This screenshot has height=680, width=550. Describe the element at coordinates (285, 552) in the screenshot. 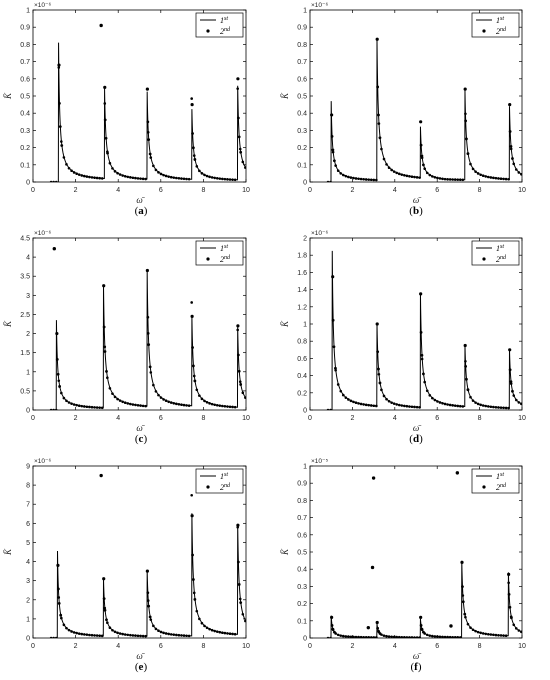

I see `y-axis-label: K̄` at that location.